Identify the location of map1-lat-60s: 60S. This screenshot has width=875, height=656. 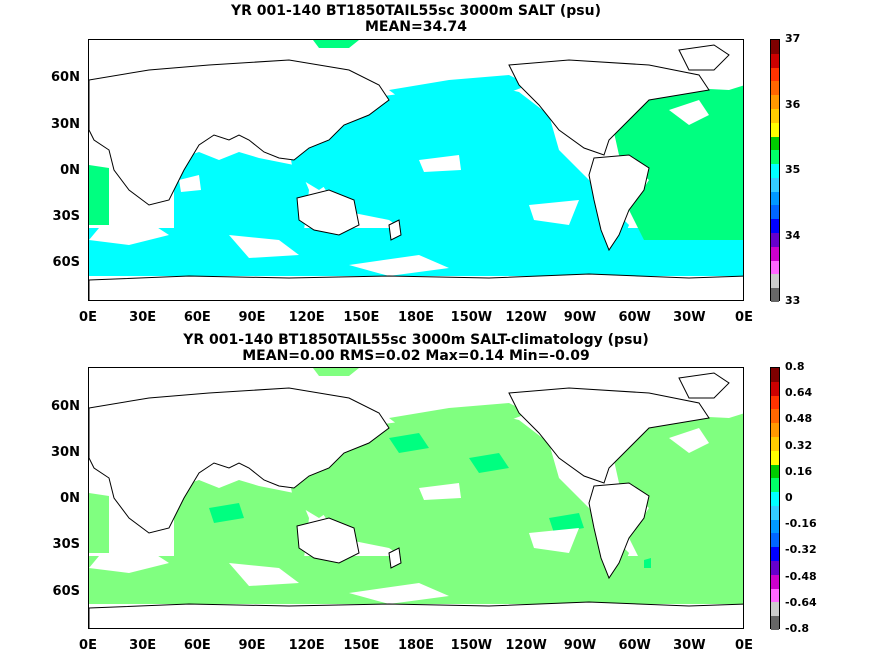
(66, 262).